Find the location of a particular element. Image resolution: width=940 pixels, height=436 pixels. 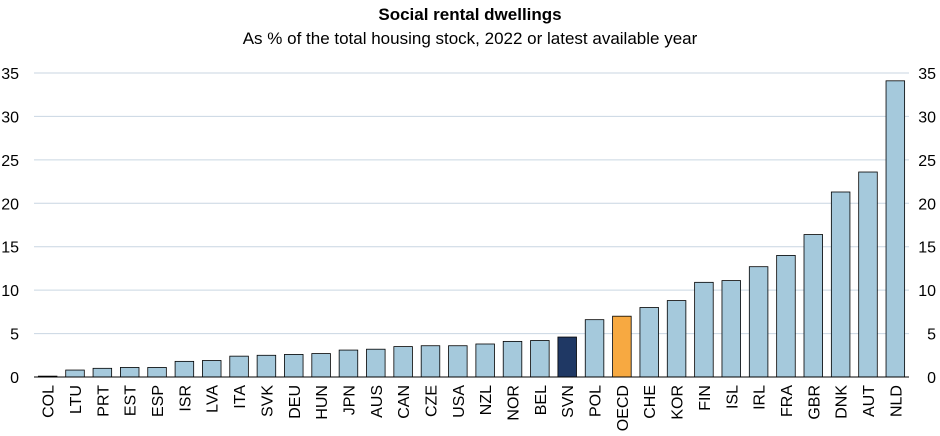

bar-nzl is located at coordinates (485, 360).